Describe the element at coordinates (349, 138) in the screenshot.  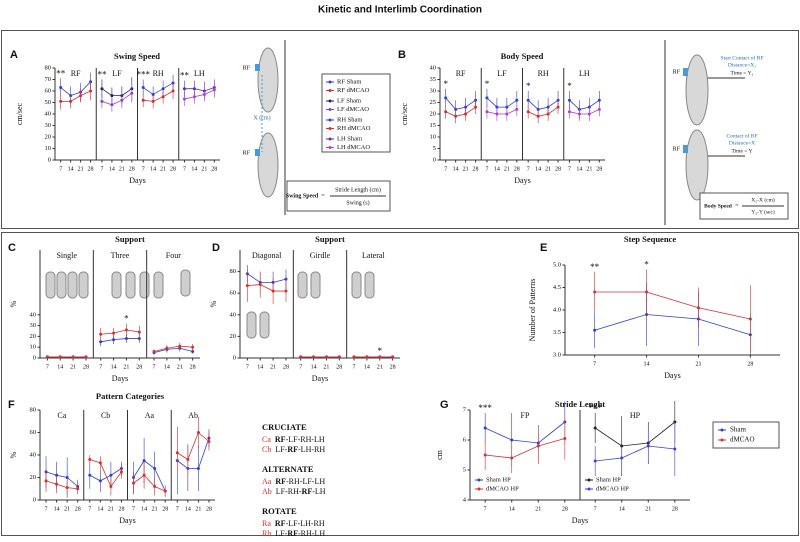
I see `legend-label: LH Sham` at that location.